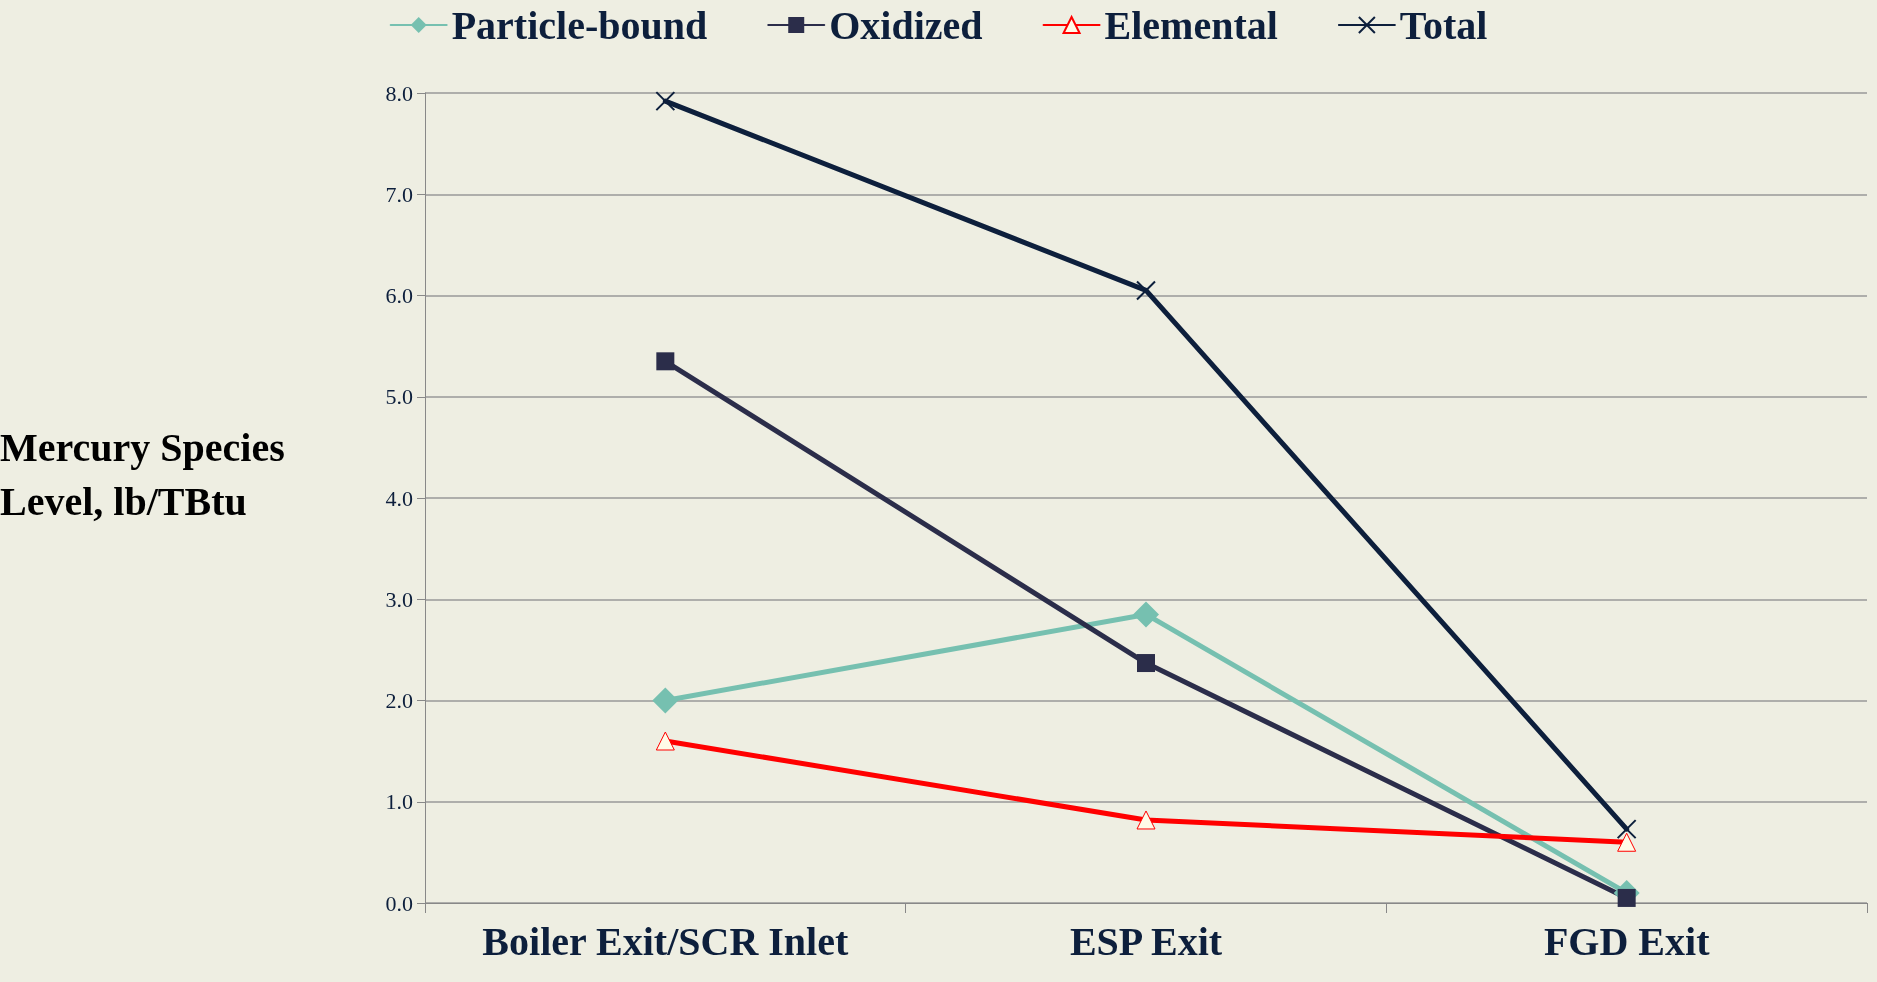 Image resolution: width=1877 pixels, height=982 pixels. I want to click on y-tick-label: 5.0, so click(399, 397).